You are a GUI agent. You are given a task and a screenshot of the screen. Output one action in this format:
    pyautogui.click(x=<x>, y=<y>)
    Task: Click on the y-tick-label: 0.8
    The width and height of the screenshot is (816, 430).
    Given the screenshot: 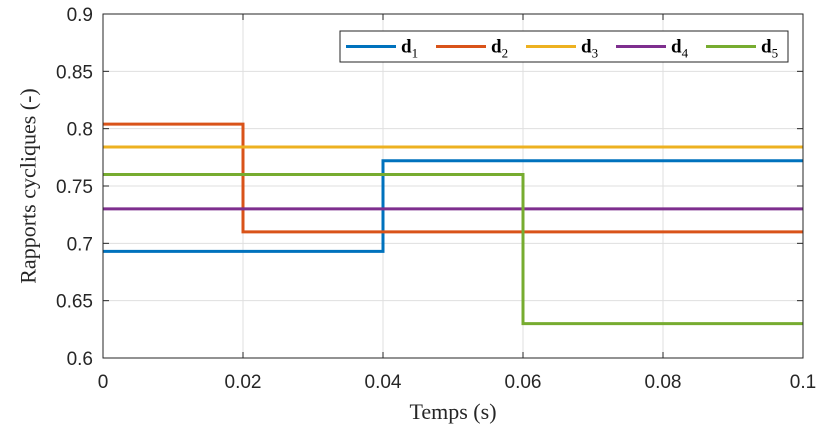 What is the action you would take?
    pyautogui.click(x=80, y=130)
    